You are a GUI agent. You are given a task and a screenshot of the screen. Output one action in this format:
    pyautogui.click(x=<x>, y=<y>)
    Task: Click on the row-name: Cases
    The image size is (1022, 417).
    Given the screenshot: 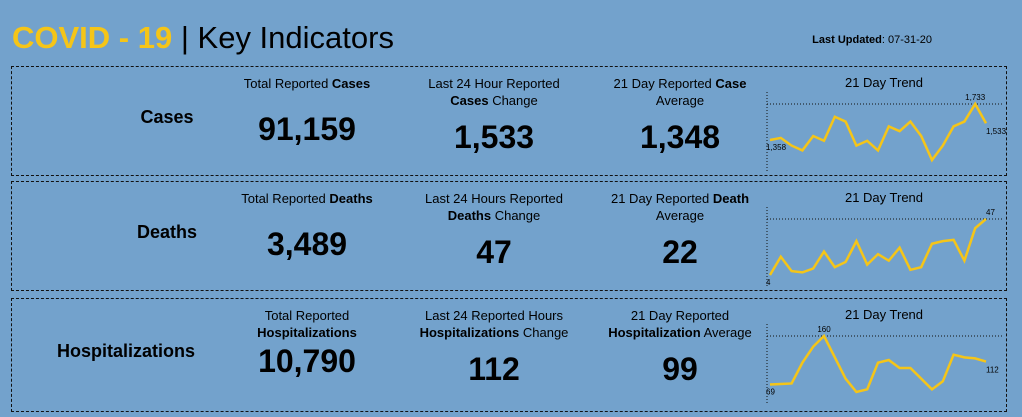 What is the action you would take?
    pyautogui.click(x=167, y=117)
    